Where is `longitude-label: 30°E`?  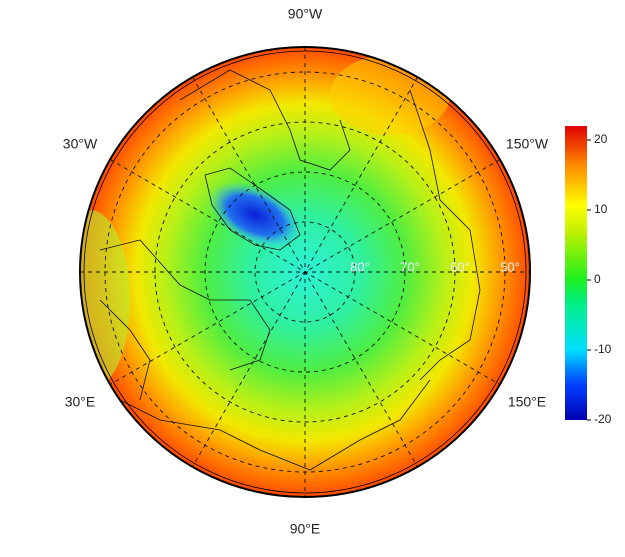 longitude-label: 30°E is located at coordinates (80, 402).